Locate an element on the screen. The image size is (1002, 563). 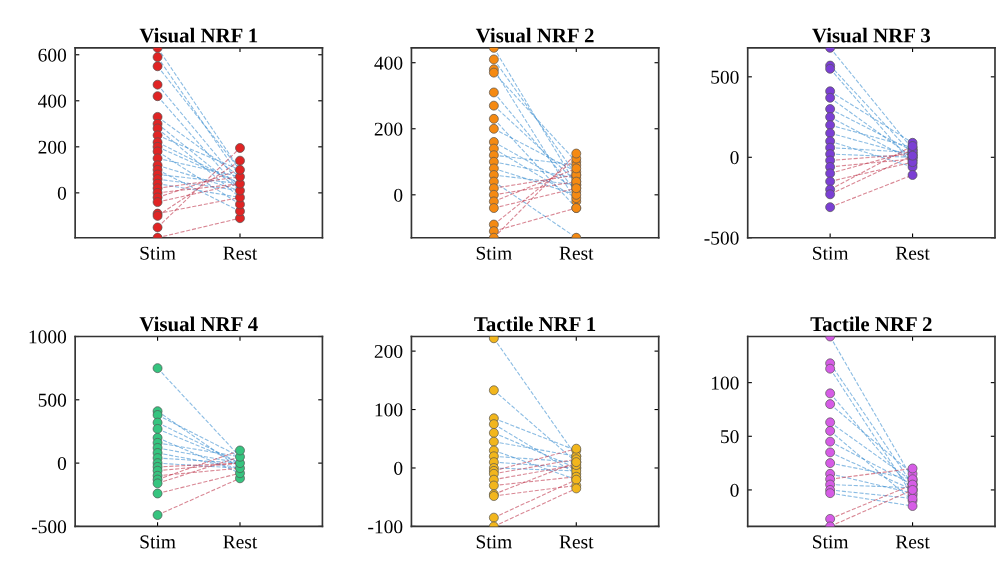
y-tick-label: 600 is located at coordinates (52, 55).